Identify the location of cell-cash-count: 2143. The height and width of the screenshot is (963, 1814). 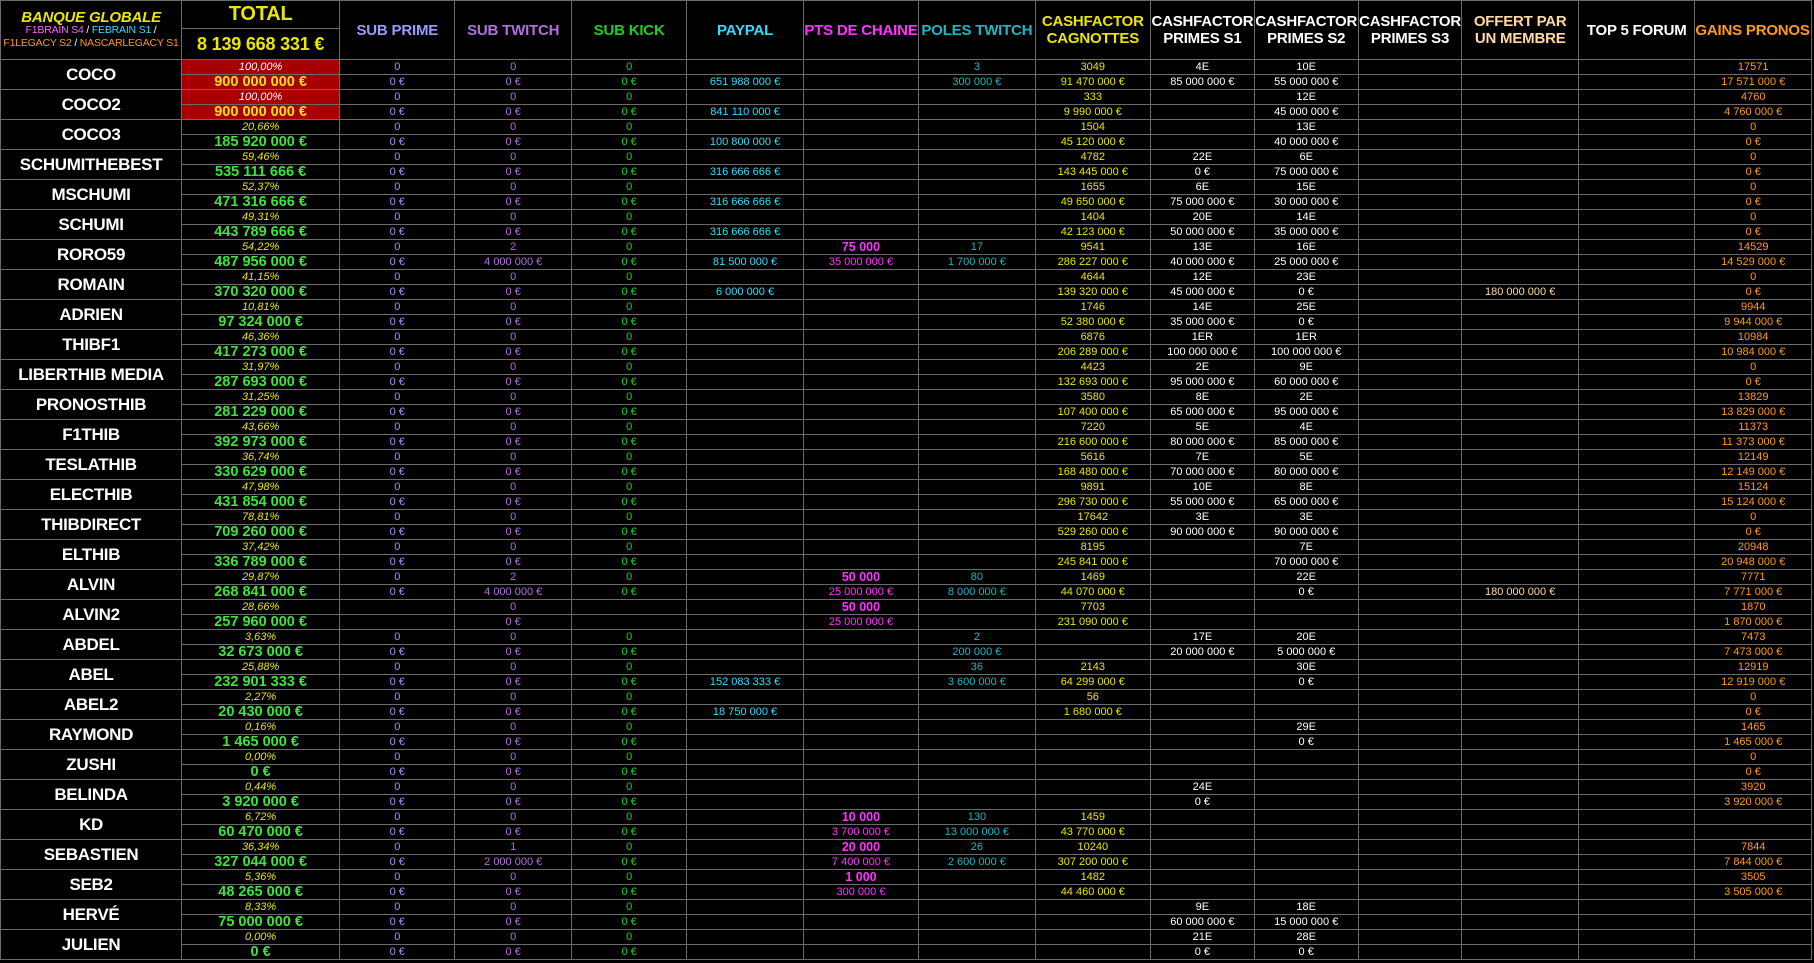
(1092, 667).